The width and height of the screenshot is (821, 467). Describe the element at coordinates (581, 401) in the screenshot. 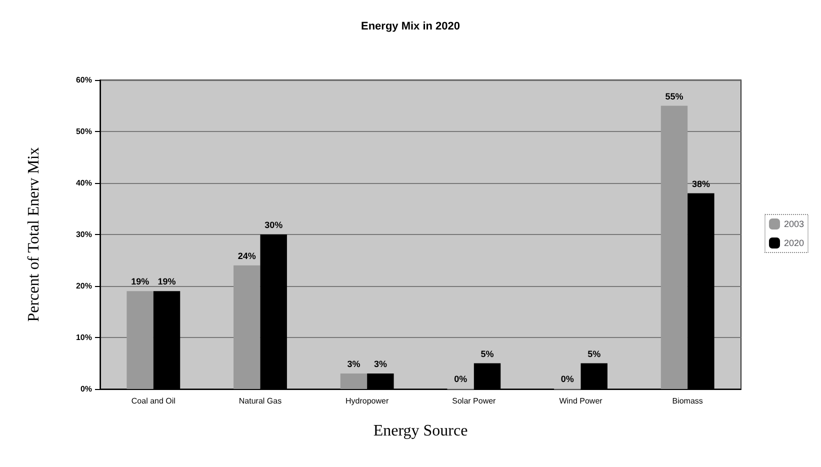

I see `x-tick-label: Wind Power` at that location.